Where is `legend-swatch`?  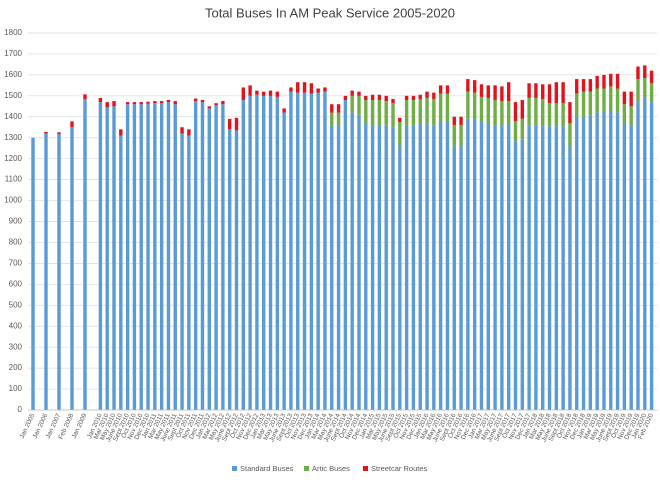 legend-swatch is located at coordinates (234, 468).